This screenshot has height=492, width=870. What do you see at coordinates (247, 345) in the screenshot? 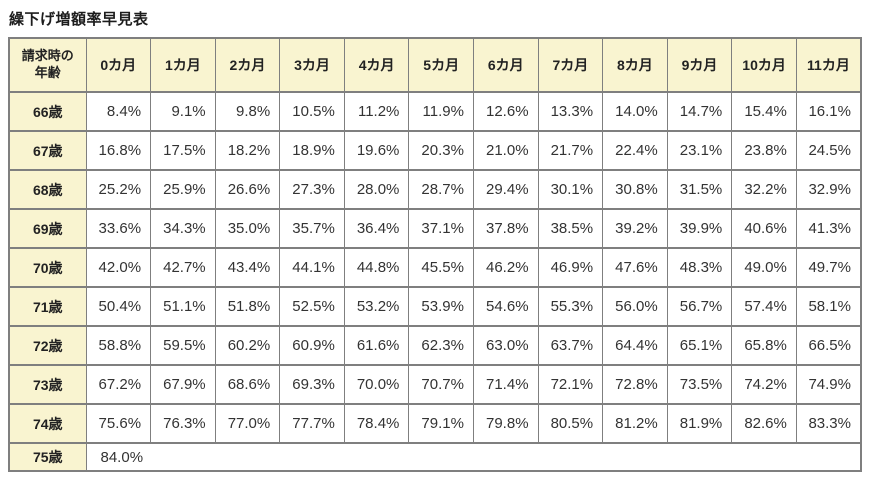
I see `rate-value-cell: 60.2%` at bounding box center [247, 345].